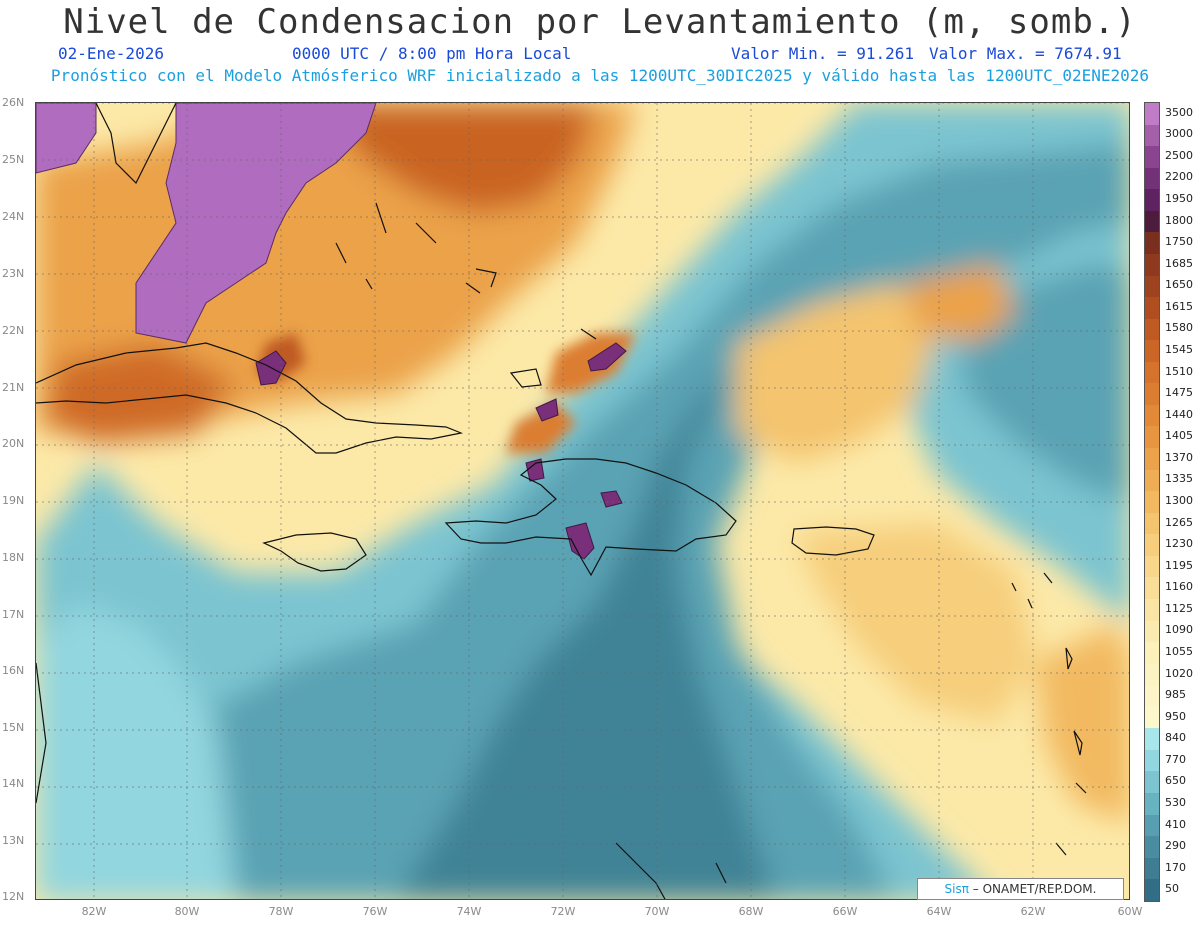 Image resolution: width=1200 pixels, height=927 pixels. Describe the element at coordinates (94, 911) in the screenshot. I see `lon-label: 82W` at that location.